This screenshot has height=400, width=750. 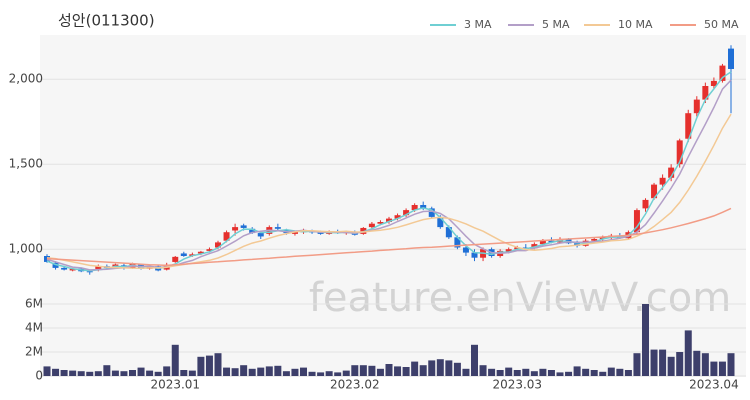 What do you see at coordinates (26, 79) in the screenshot?
I see `y-tick-label: 2,000` at bounding box center [26, 79].